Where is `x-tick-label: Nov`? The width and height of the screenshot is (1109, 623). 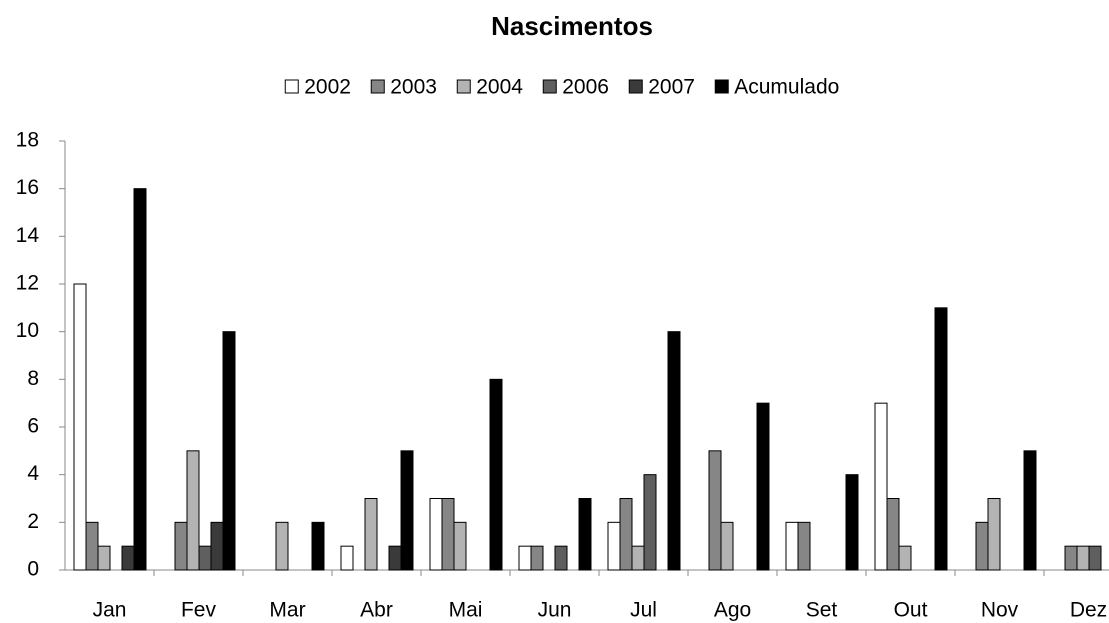
x-tick-label: Nov is located at coordinates (1000, 610).